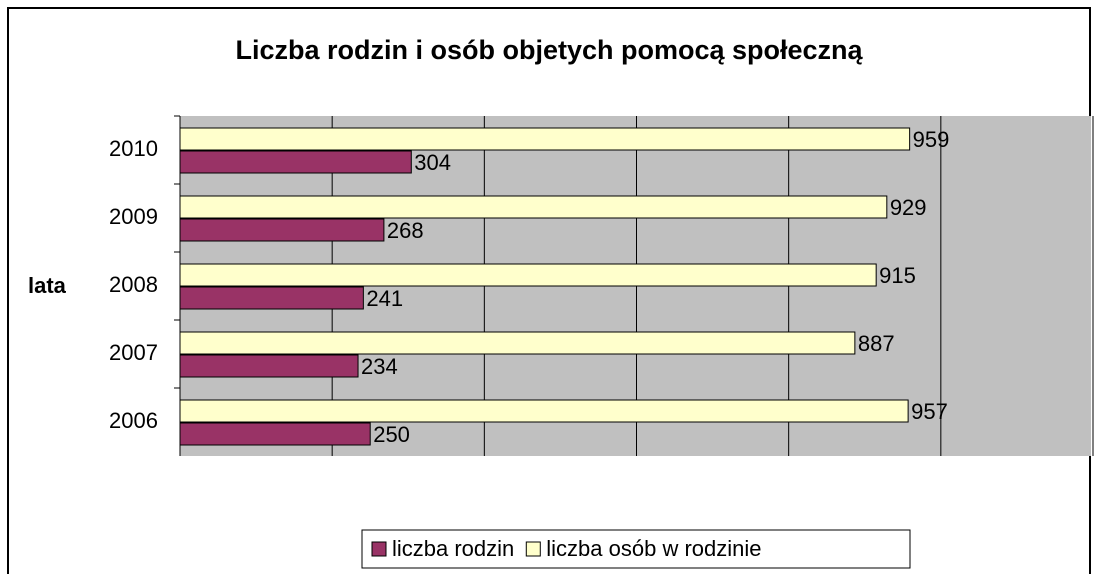  What do you see at coordinates (908, 207) in the screenshot?
I see `data-label: 929` at bounding box center [908, 207].